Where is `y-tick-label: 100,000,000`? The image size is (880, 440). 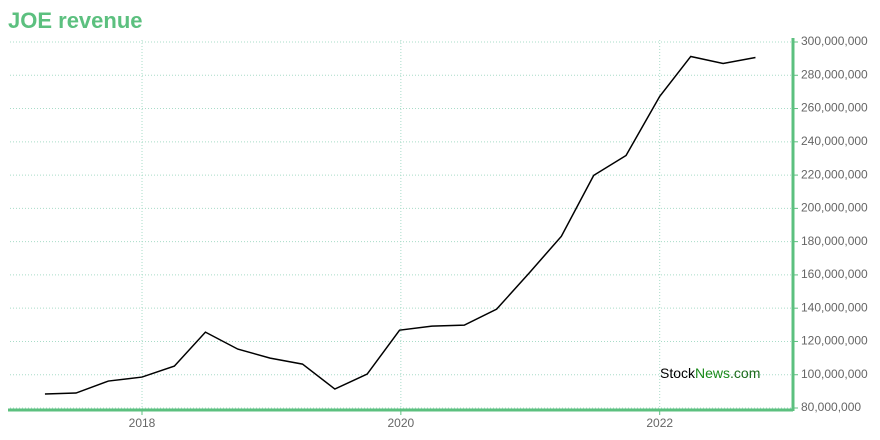 y-tick-label: 100,000,000 is located at coordinates (834, 374).